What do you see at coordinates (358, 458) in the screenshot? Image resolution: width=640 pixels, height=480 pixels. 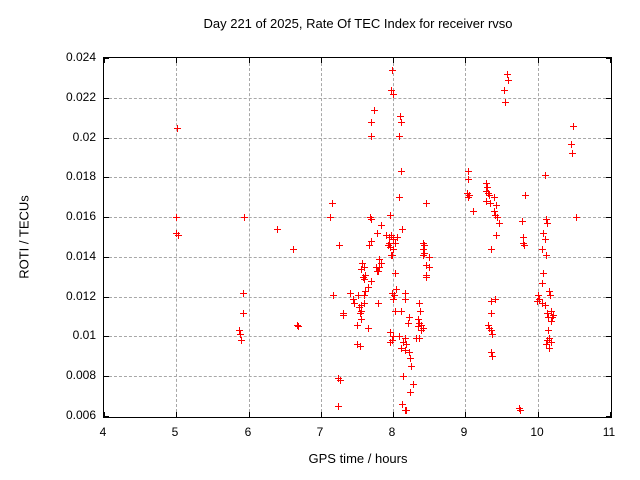 I see `x-axis-label: GPS time / hours` at bounding box center [358, 458].